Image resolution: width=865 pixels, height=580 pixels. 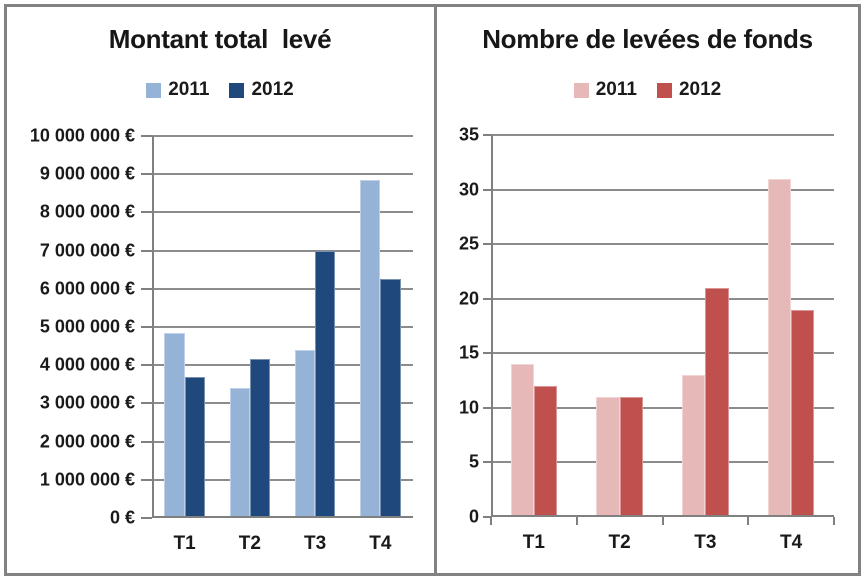 I want to click on y-axis-label: 3 000 000 €, so click(x=87, y=402).